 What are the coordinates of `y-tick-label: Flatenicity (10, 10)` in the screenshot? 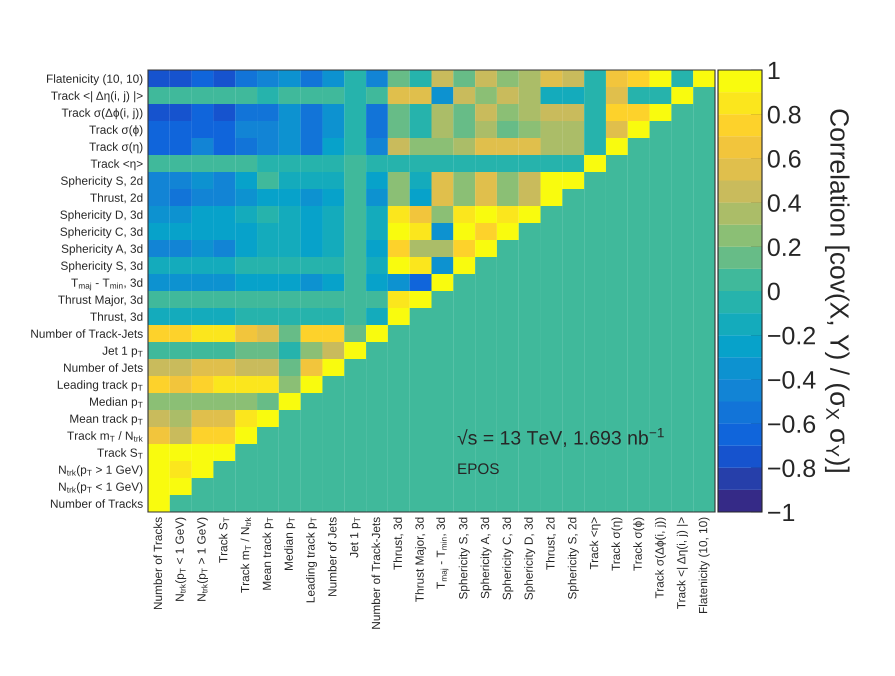 It's located at (94, 80).